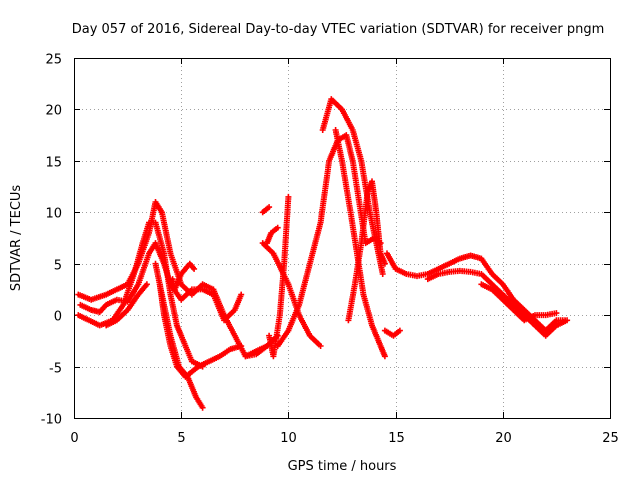 Image resolution: width=640 pixels, height=480 pixels. Describe the element at coordinates (53, 111) in the screenshot. I see `y-tick-label: 20` at that location.